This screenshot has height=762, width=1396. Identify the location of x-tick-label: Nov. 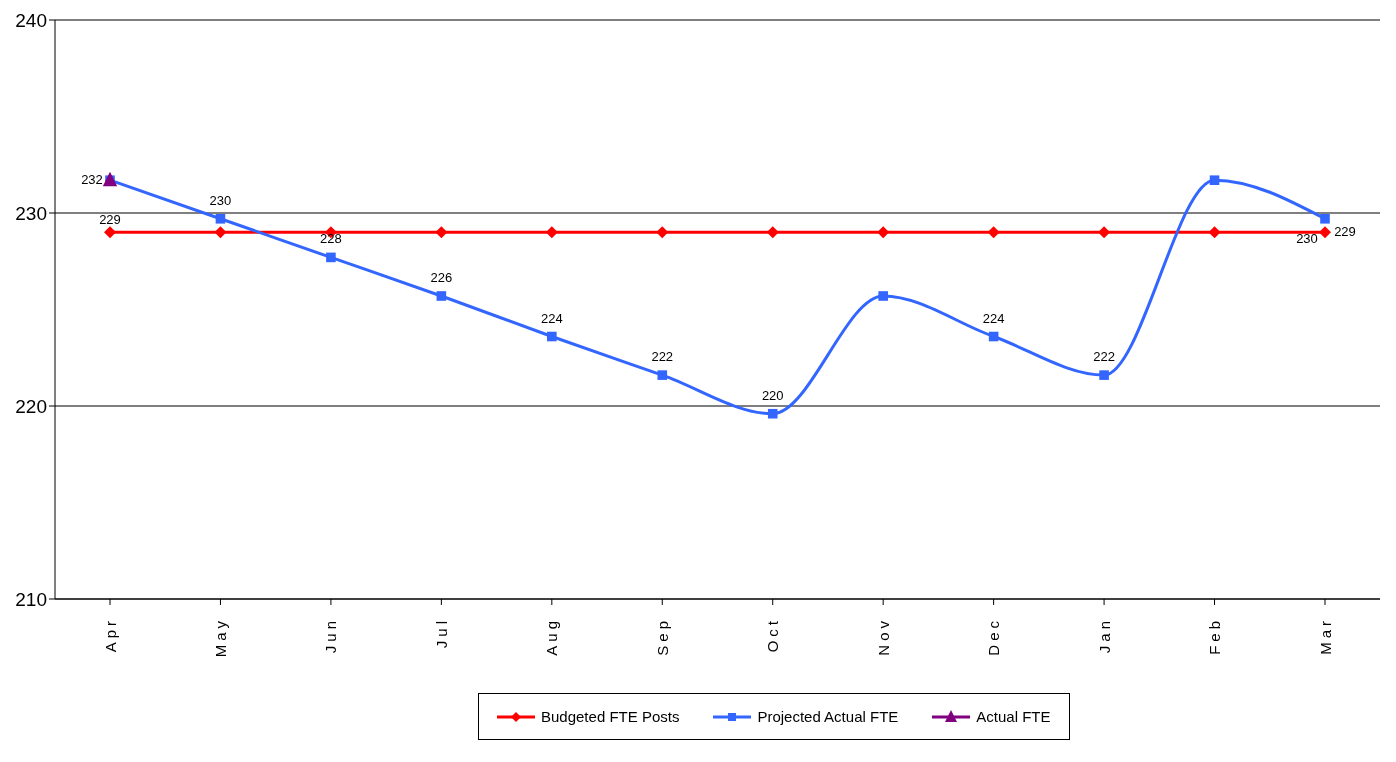
(883, 636).